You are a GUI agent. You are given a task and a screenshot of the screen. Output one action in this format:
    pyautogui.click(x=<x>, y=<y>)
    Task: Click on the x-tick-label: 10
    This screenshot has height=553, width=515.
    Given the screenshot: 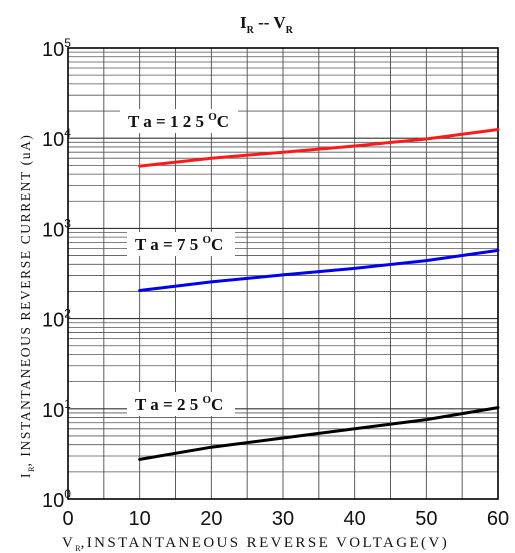 What is the action you would take?
    pyautogui.click(x=140, y=519)
    